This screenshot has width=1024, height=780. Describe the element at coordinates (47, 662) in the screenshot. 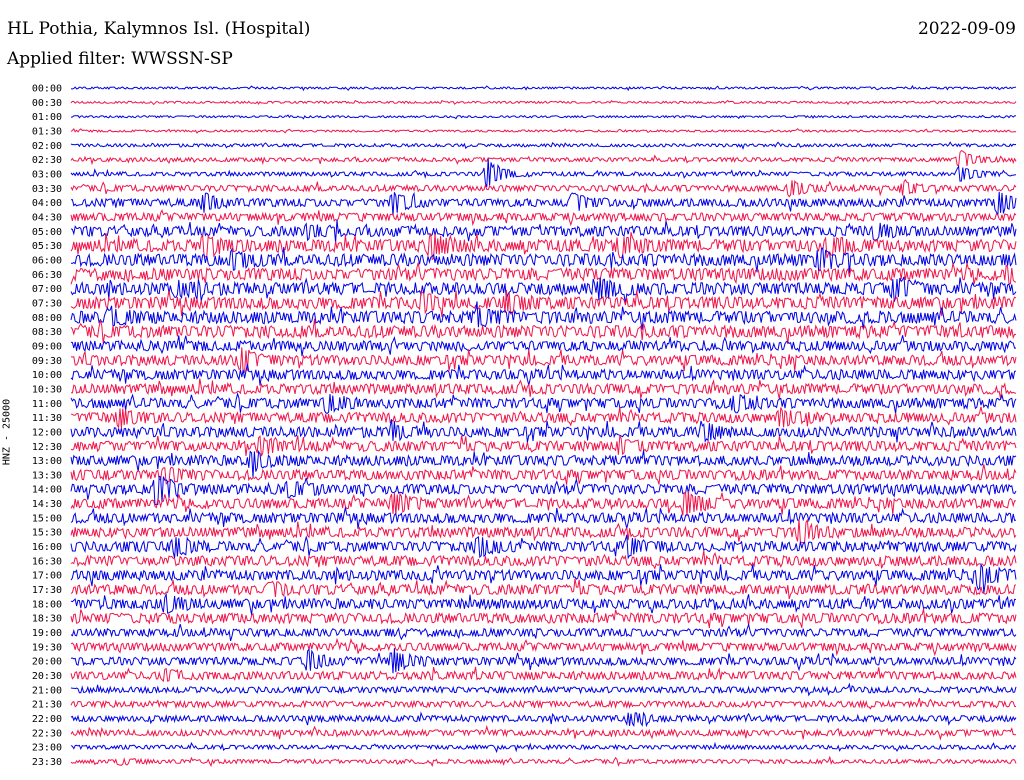

I see `row-time-label: 20:00` at that location.